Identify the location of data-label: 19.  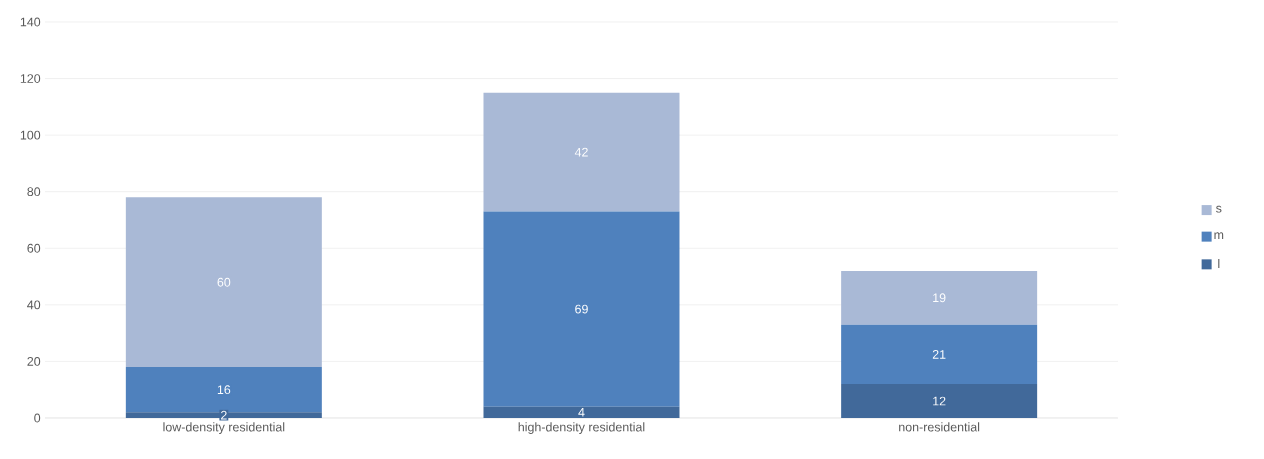
(939, 298).